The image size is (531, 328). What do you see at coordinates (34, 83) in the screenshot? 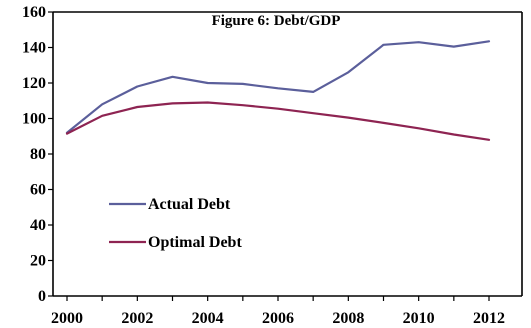
I see `y-tick-label: 120` at bounding box center [34, 83].